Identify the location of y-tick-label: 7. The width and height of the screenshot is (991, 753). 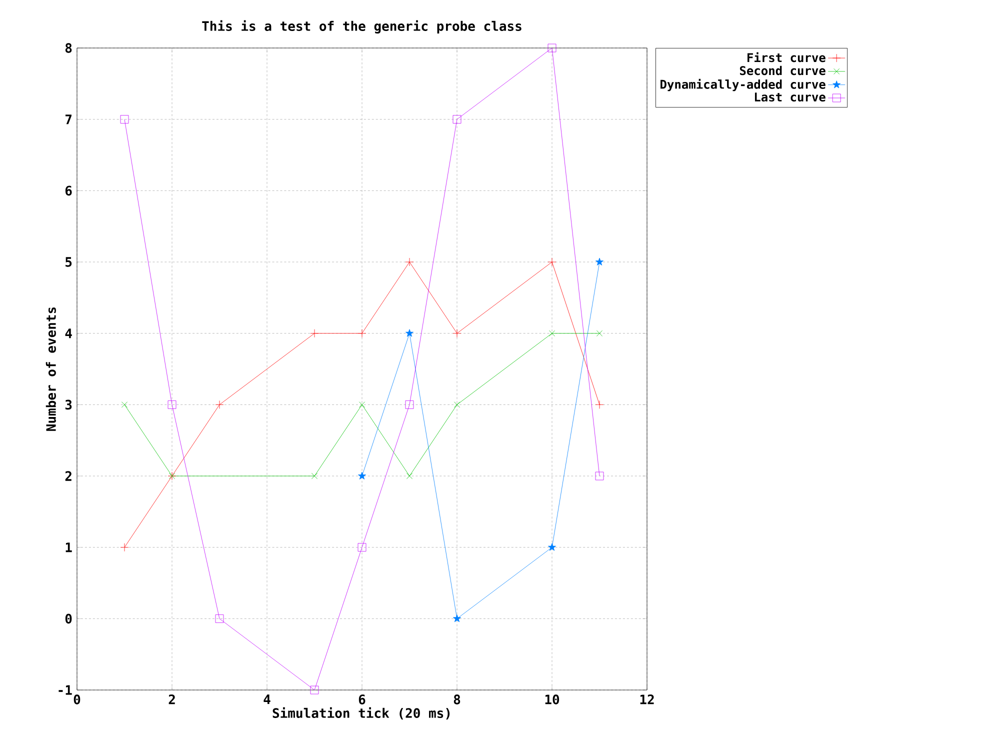
(69, 119).